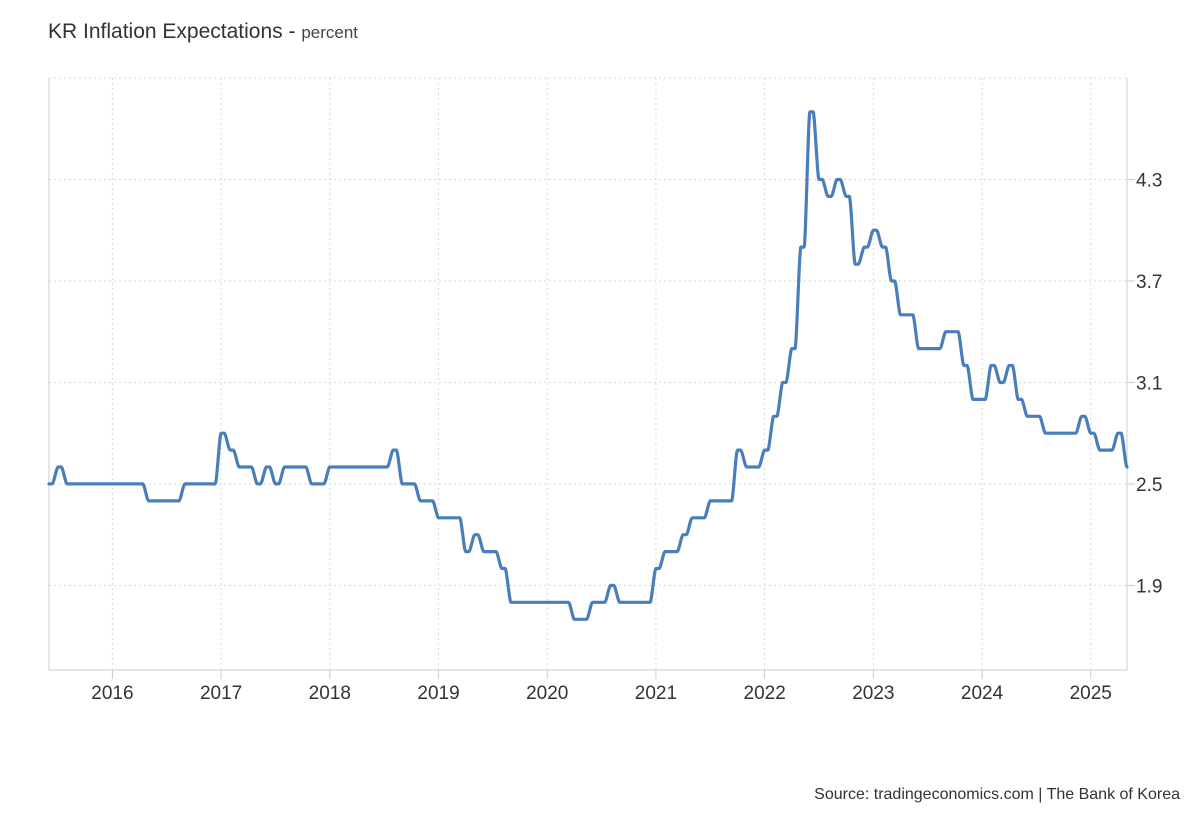 The width and height of the screenshot is (1200, 820). I want to click on x-tick-label: 2020, so click(547, 693).